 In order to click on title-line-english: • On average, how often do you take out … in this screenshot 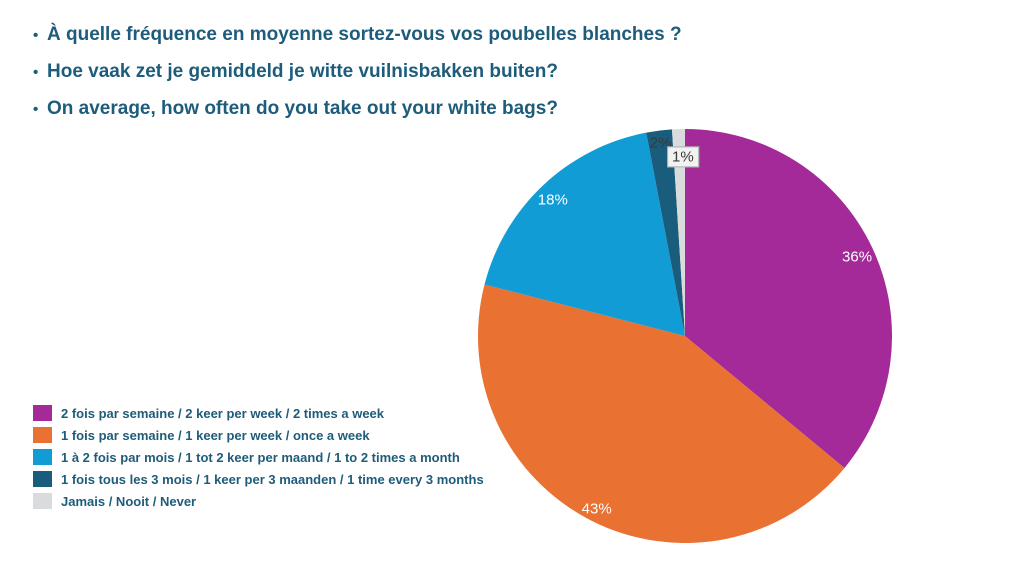, I will do `click(357, 109)`.